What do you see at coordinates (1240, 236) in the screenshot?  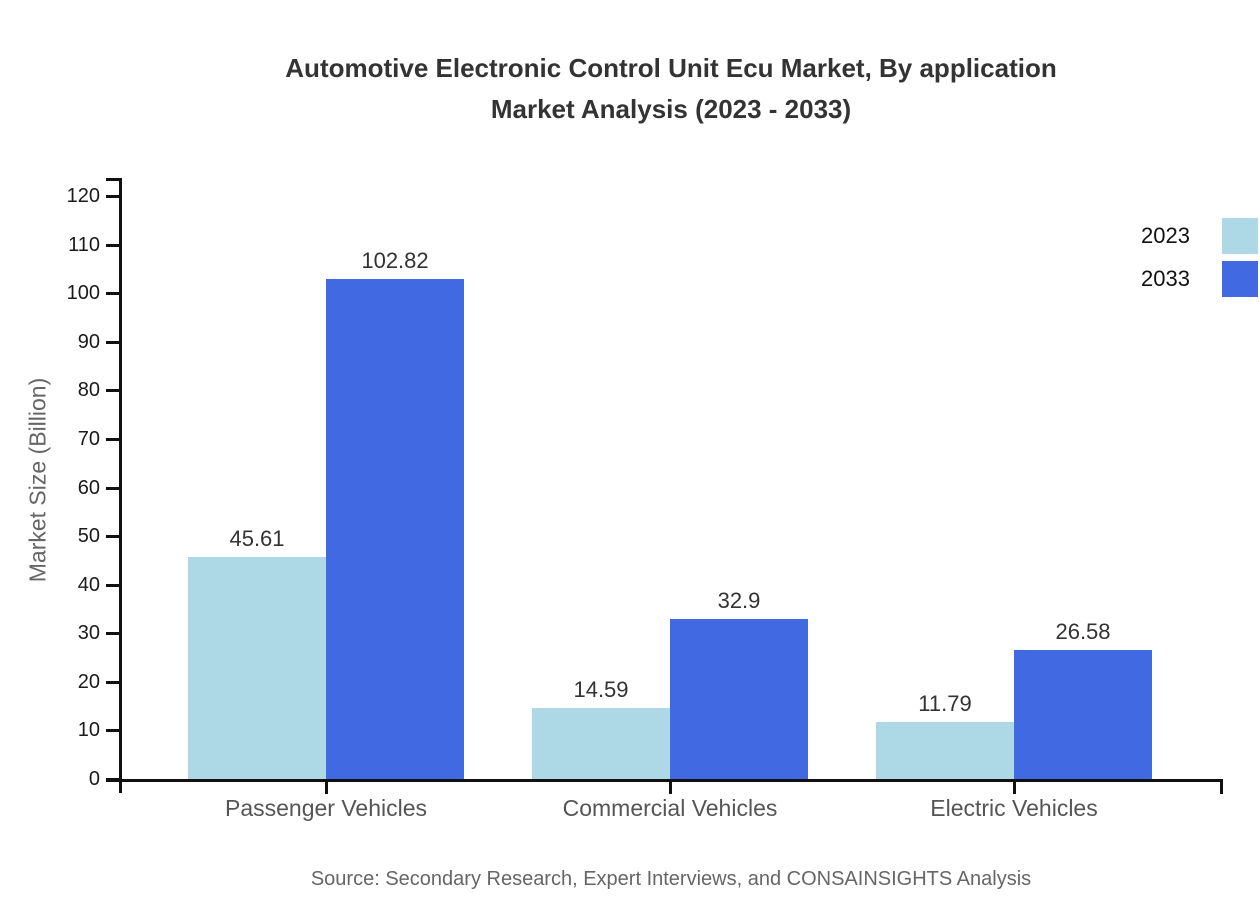 I see `legend-swatch-2023` at bounding box center [1240, 236].